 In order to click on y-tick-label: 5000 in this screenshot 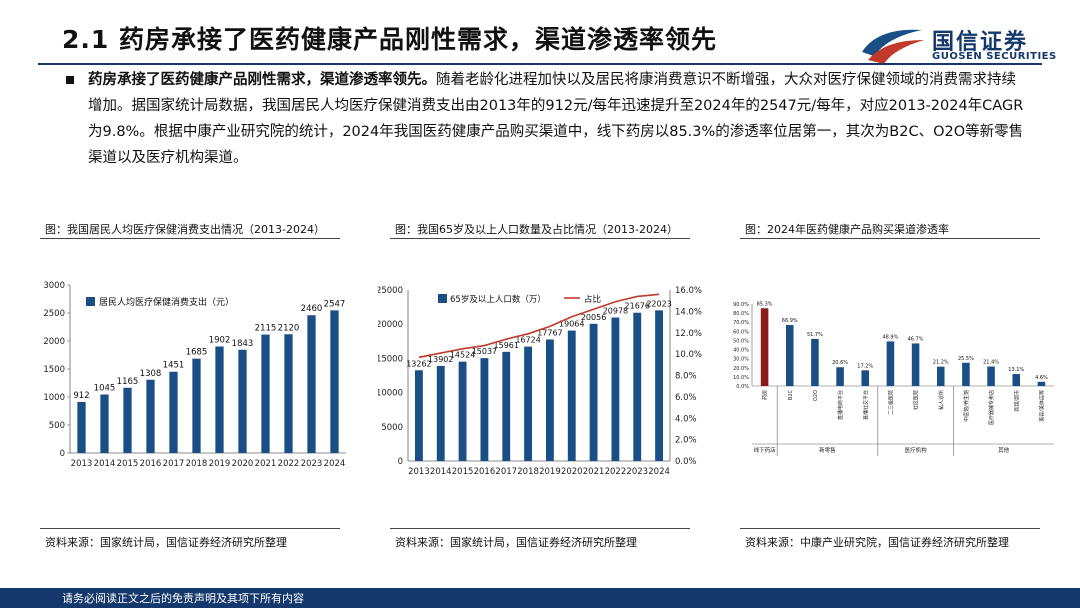, I will do `click(392, 428)`.